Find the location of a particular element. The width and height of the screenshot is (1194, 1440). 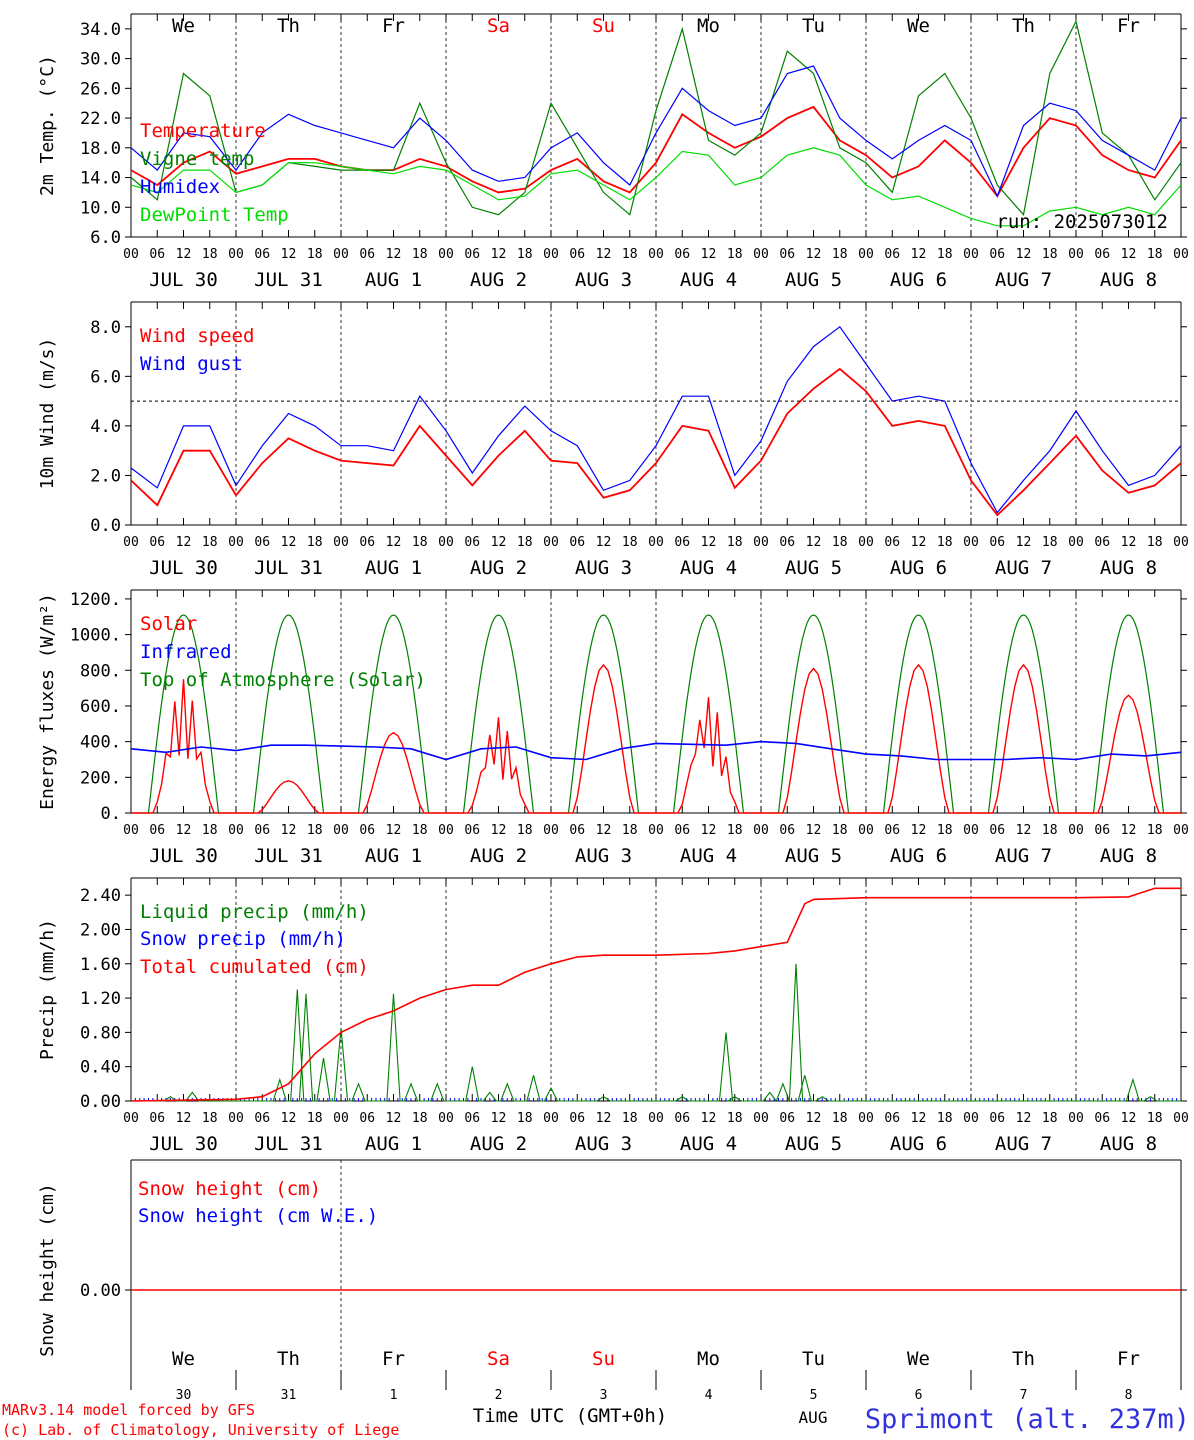

y-tick-label: 200. is located at coordinates (100, 778).